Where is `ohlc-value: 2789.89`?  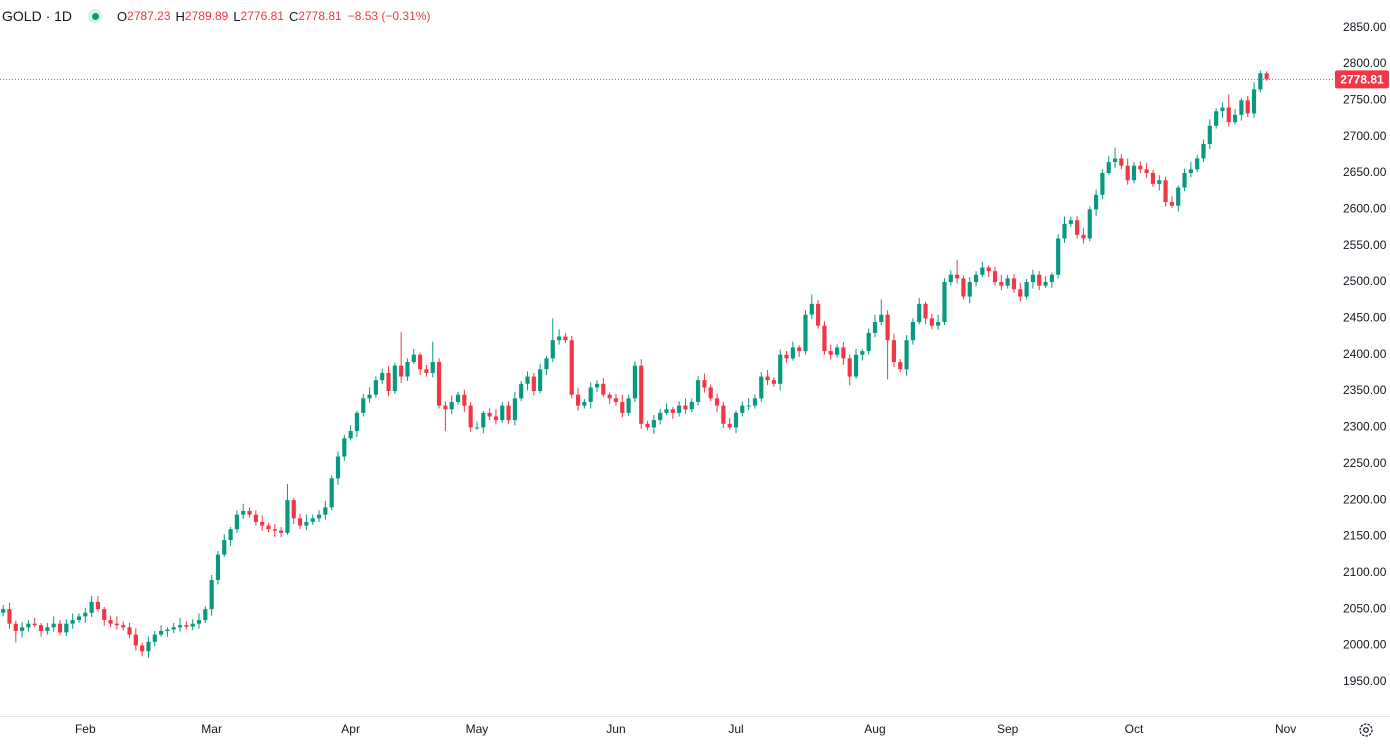 ohlc-value: 2789.89 is located at coordinates (206, 16).